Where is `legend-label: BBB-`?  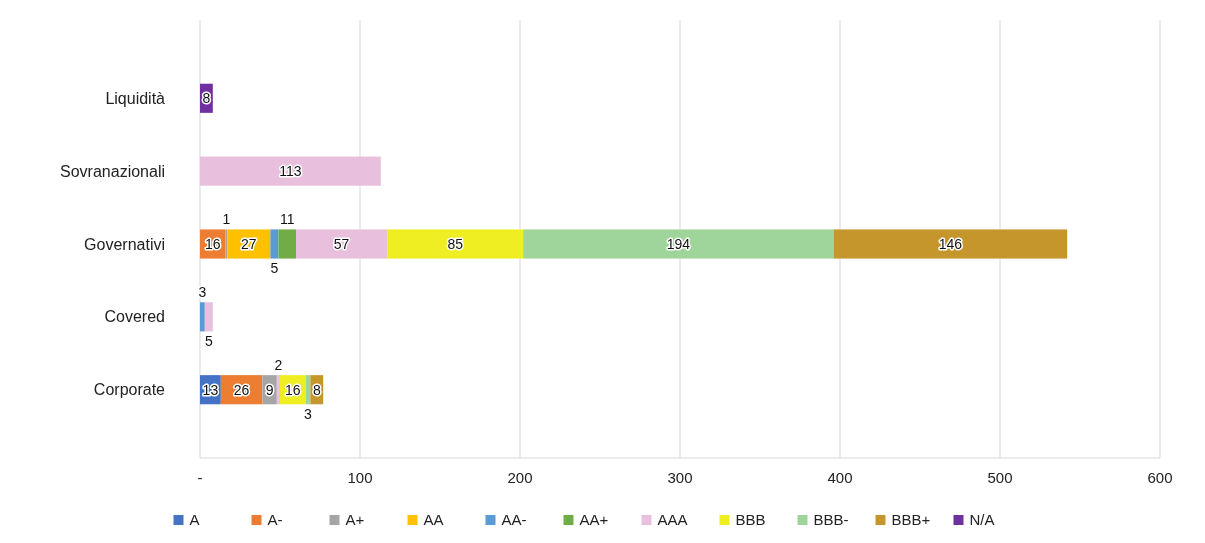 legend-label: BBB- is located at coordinates (831, 520).